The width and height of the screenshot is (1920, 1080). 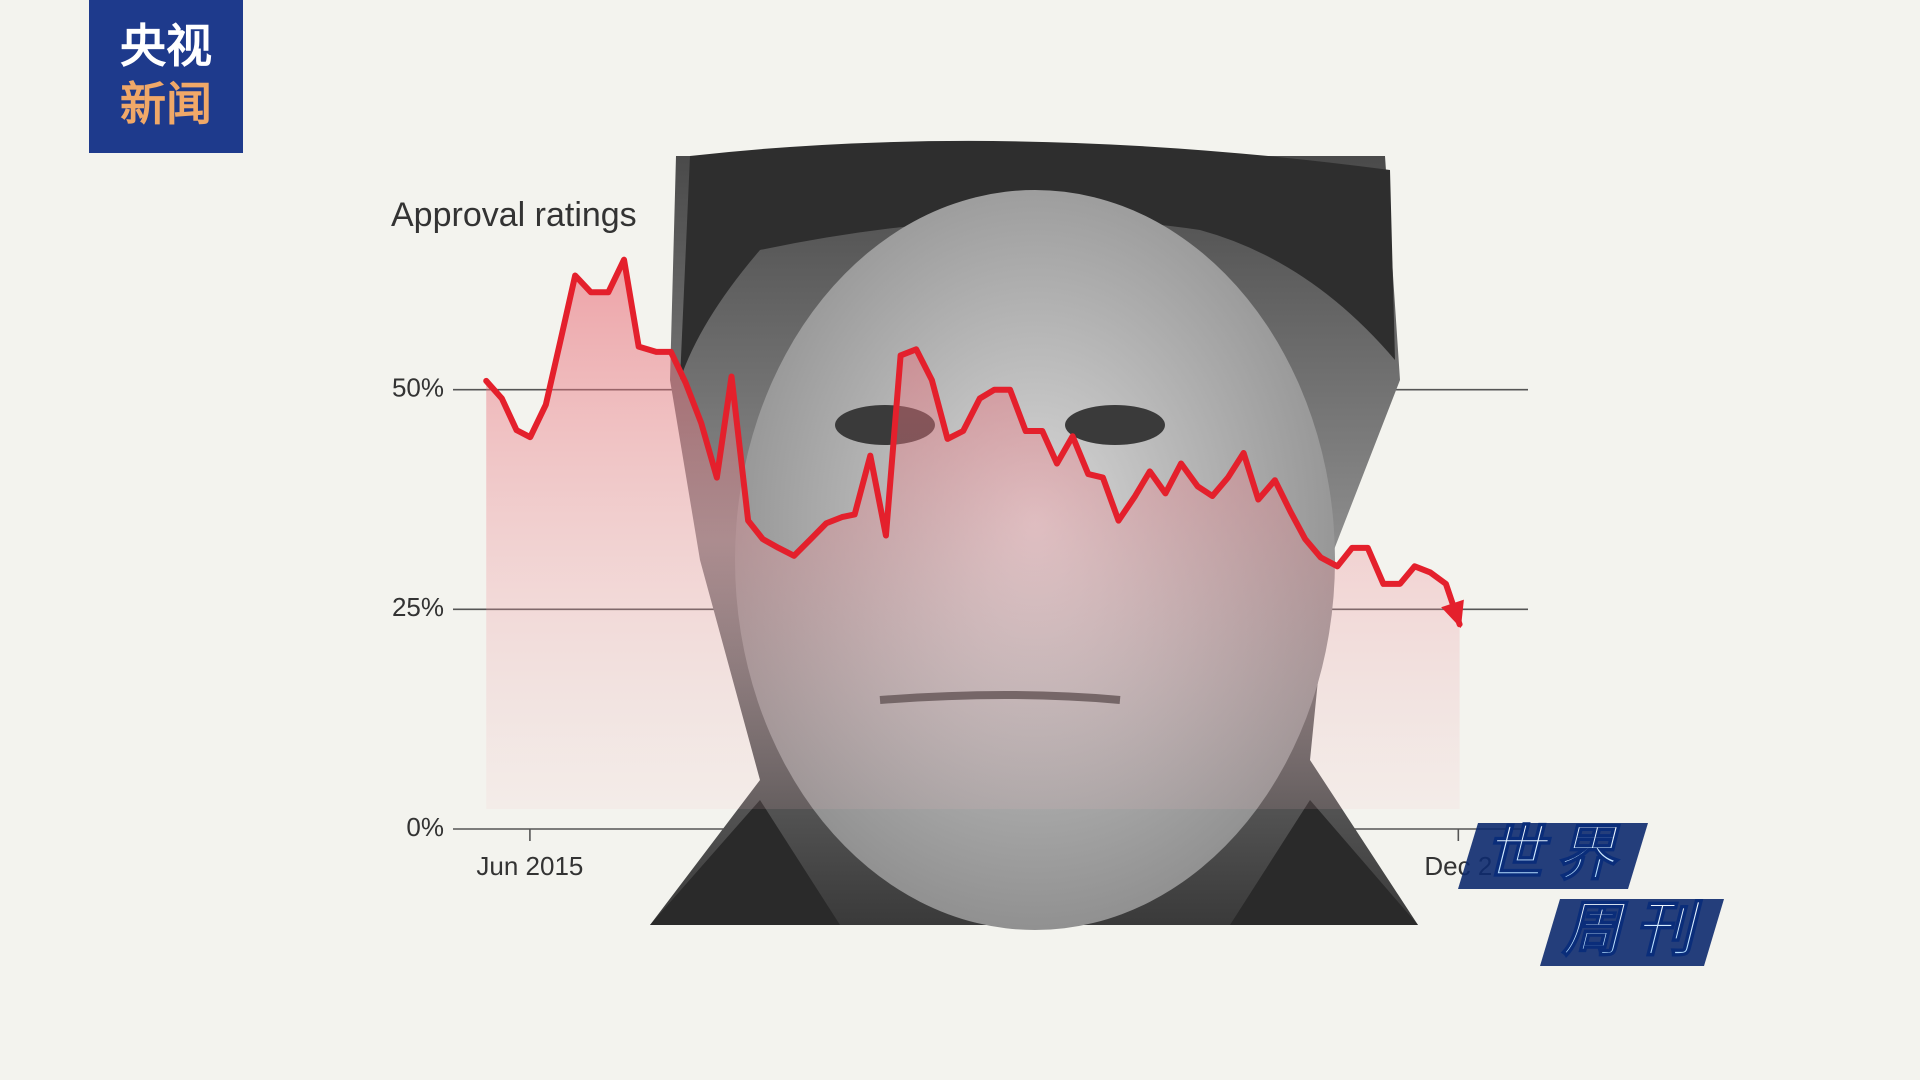 What do you see at coordinates (418, 388) in the screenshot?
I see `y-tick-label: 50%` at bounding box center [418, 388].